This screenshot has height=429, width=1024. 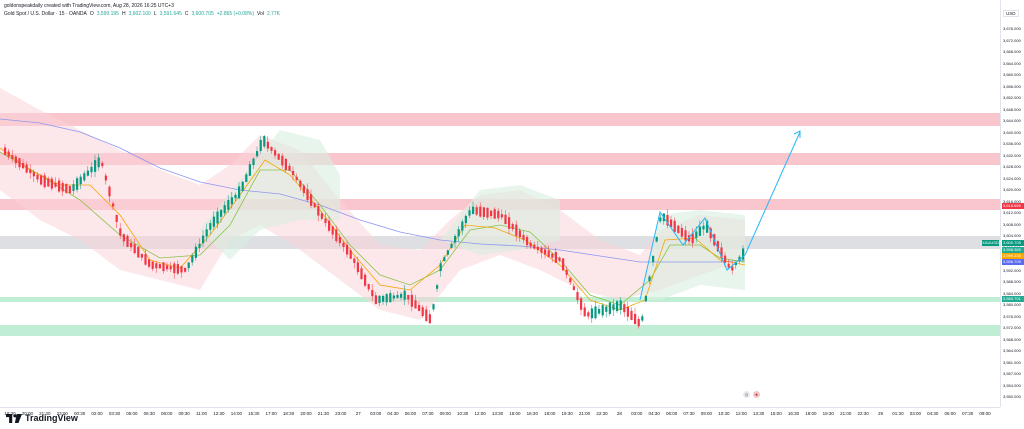 What do you see at coordinates (235, 14) in the screenshot?
I see `change-value: +2.865 (+0.08%)` at bounding box center [235, 14].